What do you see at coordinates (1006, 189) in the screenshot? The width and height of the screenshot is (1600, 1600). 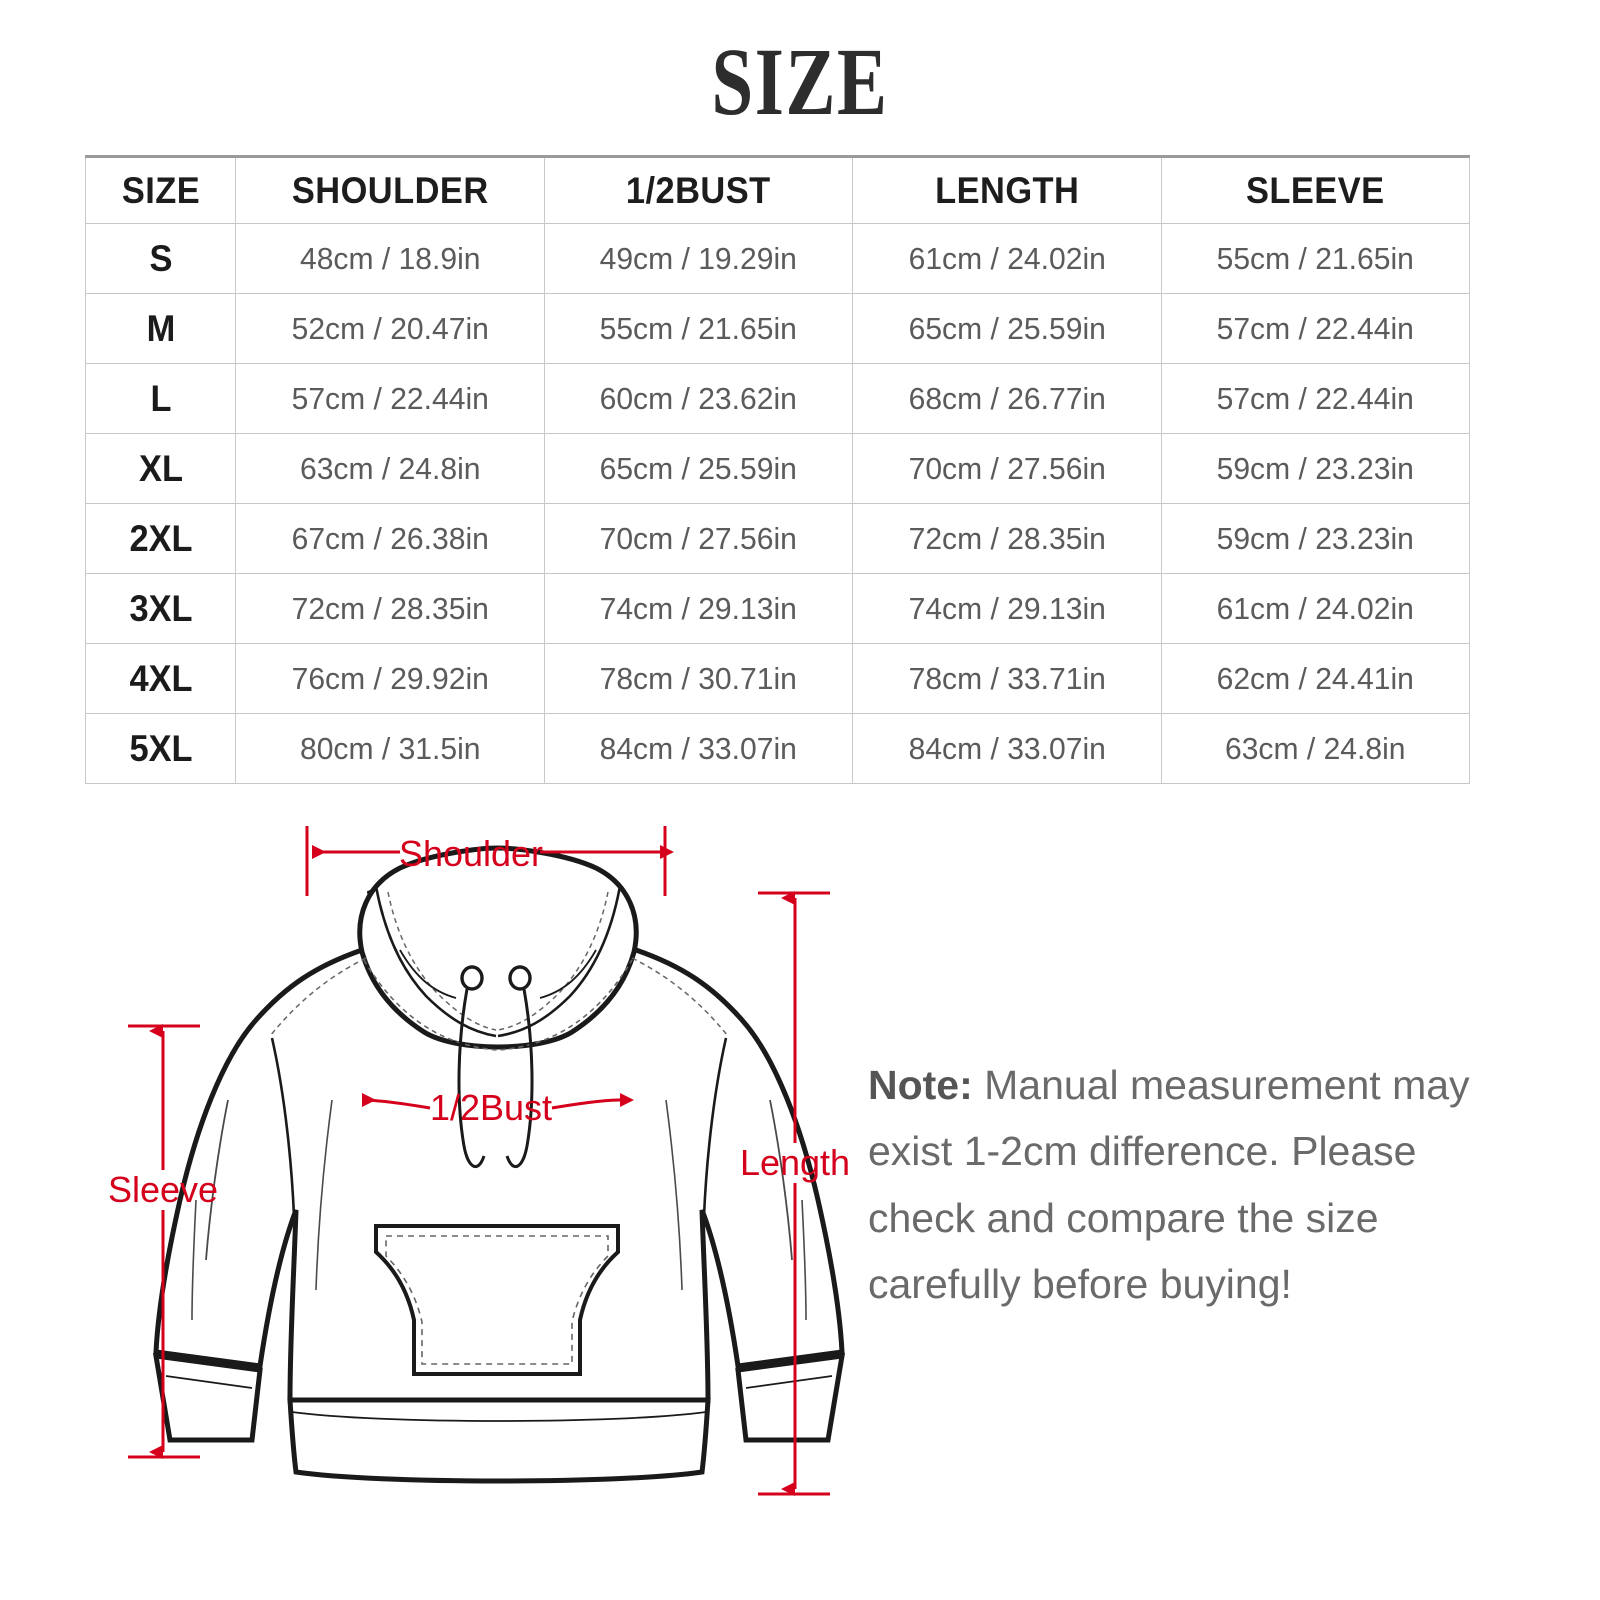 I see `column-header-length: LENGTH` at bounding box center [1006, 189].